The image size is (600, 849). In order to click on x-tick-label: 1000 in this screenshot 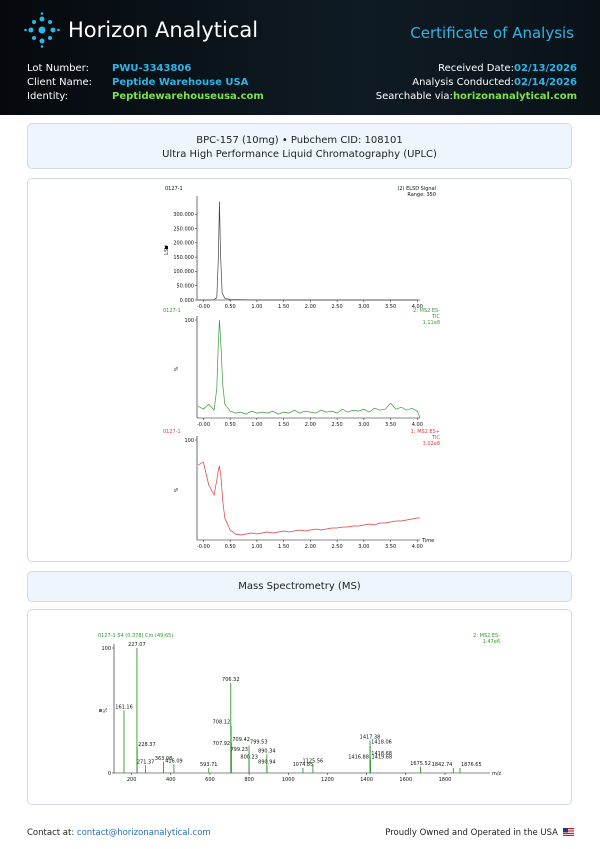, I will do `click(288, 780)`.